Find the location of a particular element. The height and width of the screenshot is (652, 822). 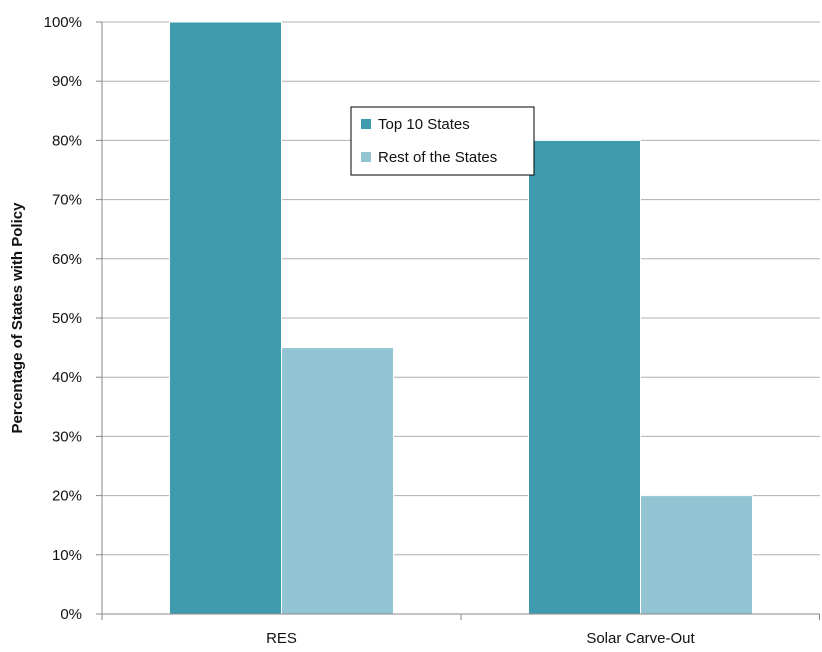

y-tick-label: 30% is located at coordinates (67, 436).